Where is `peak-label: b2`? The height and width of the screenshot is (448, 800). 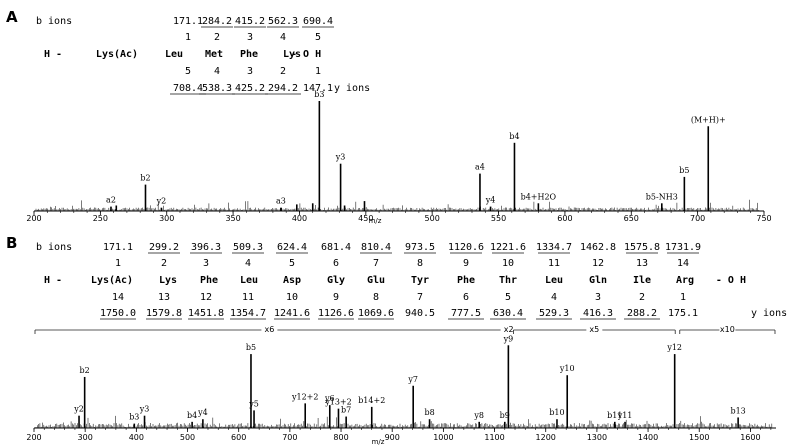
peak-label: b2 is located at coordinates (85, 370).